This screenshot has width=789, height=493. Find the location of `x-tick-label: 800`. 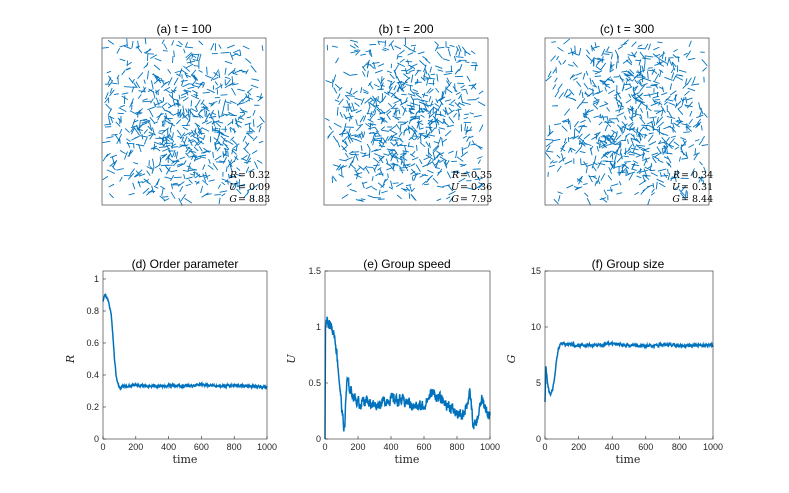

x-tick-label: 800 is located at coordinates (679, 447).